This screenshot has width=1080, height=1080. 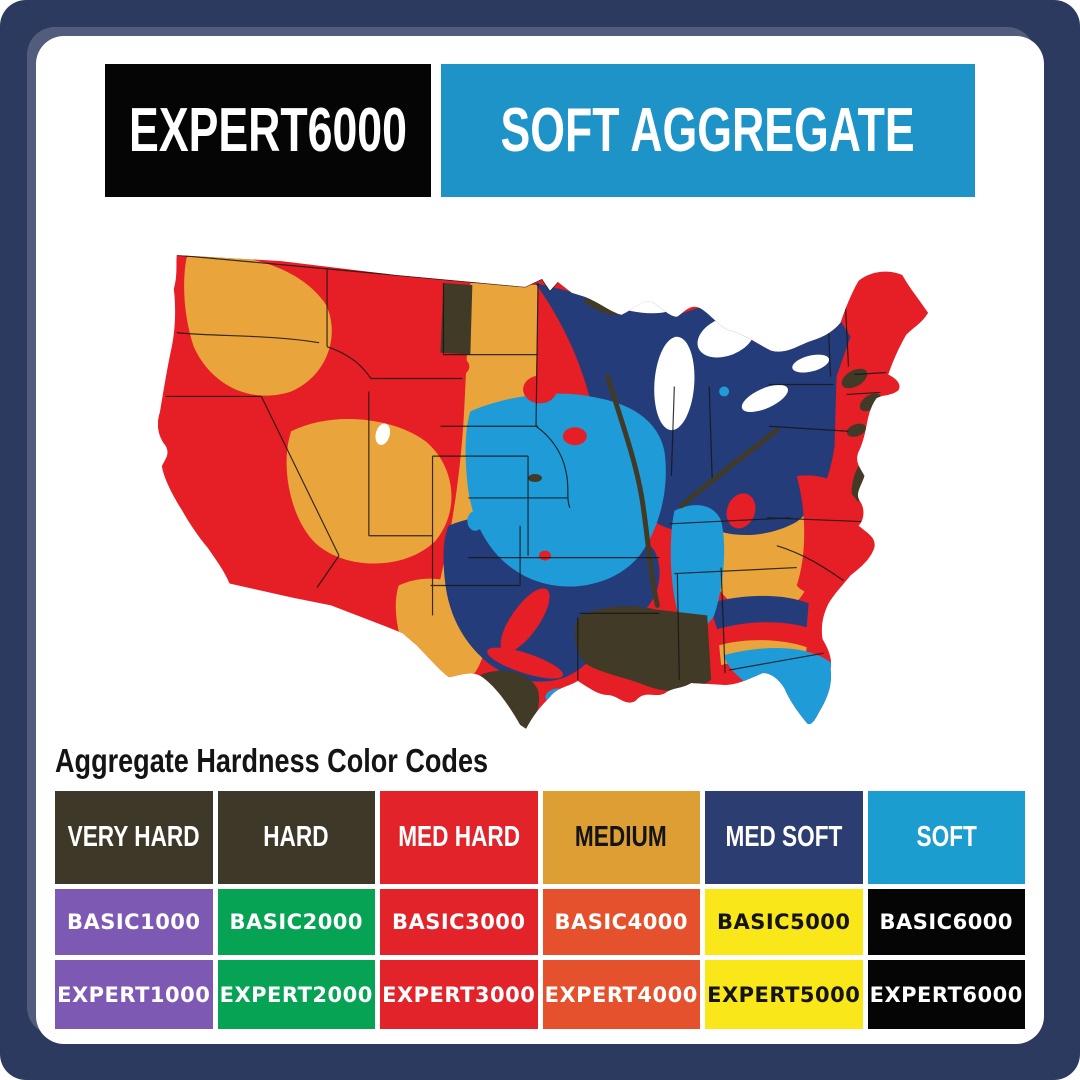 What do you see at coordinates (784, 994) in the screenshot?
I see `legend-cell-expert5000: EXPERT5000` at bounding box center [784, 994].